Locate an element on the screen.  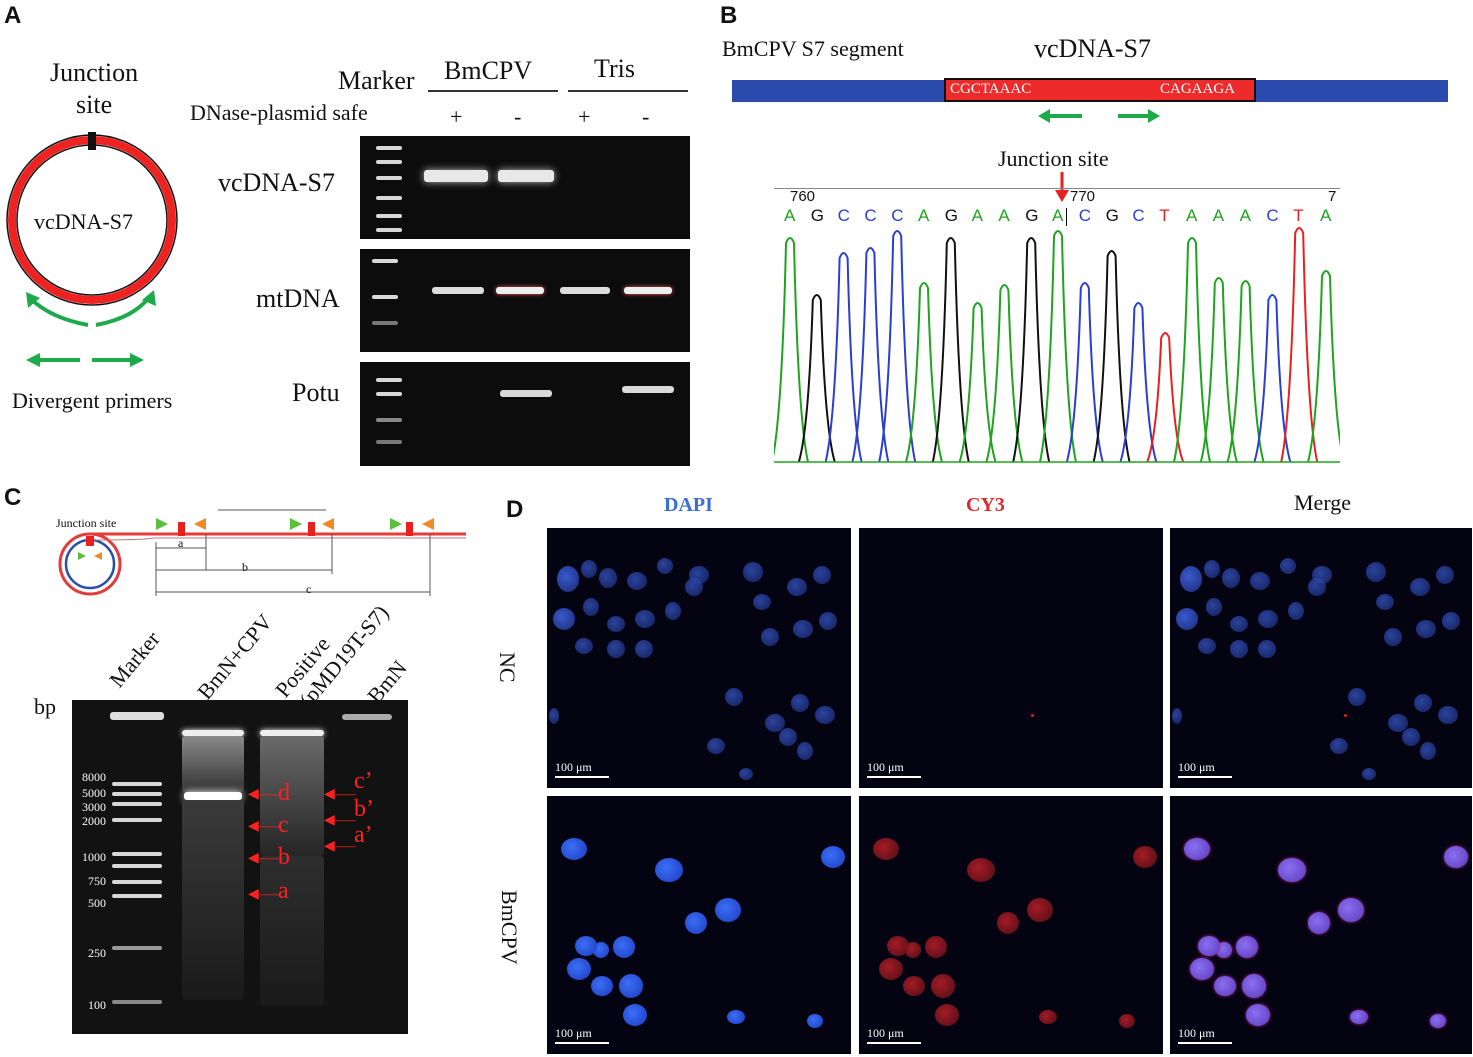
bp-3000: 3000 is located at coordinates (94, 807).